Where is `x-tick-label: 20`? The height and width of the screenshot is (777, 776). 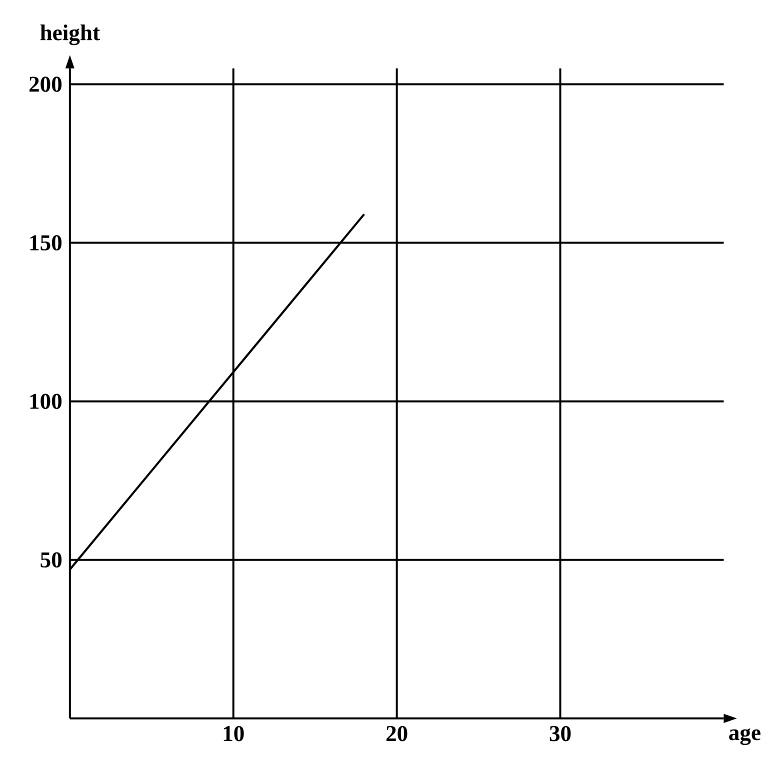 x-tick-label: 20 is located at coordinates (397, 734).